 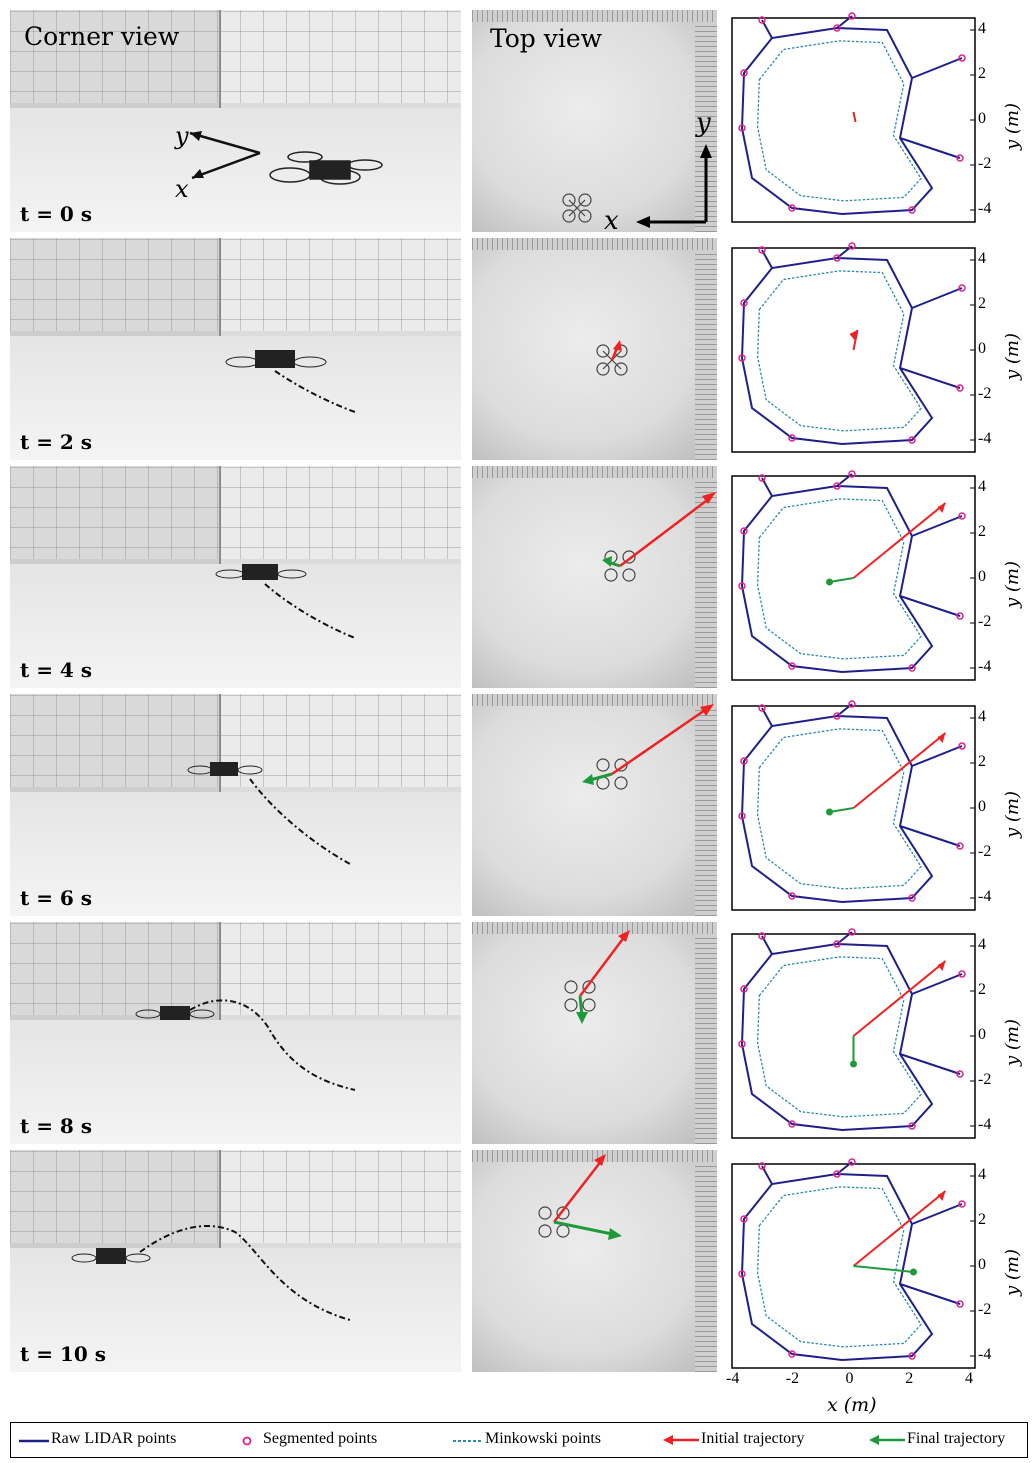 What do you see at coordinates (546, 38) in the screenshot?
I see `top-view-label: Top view` at bounding box center [546, 38].